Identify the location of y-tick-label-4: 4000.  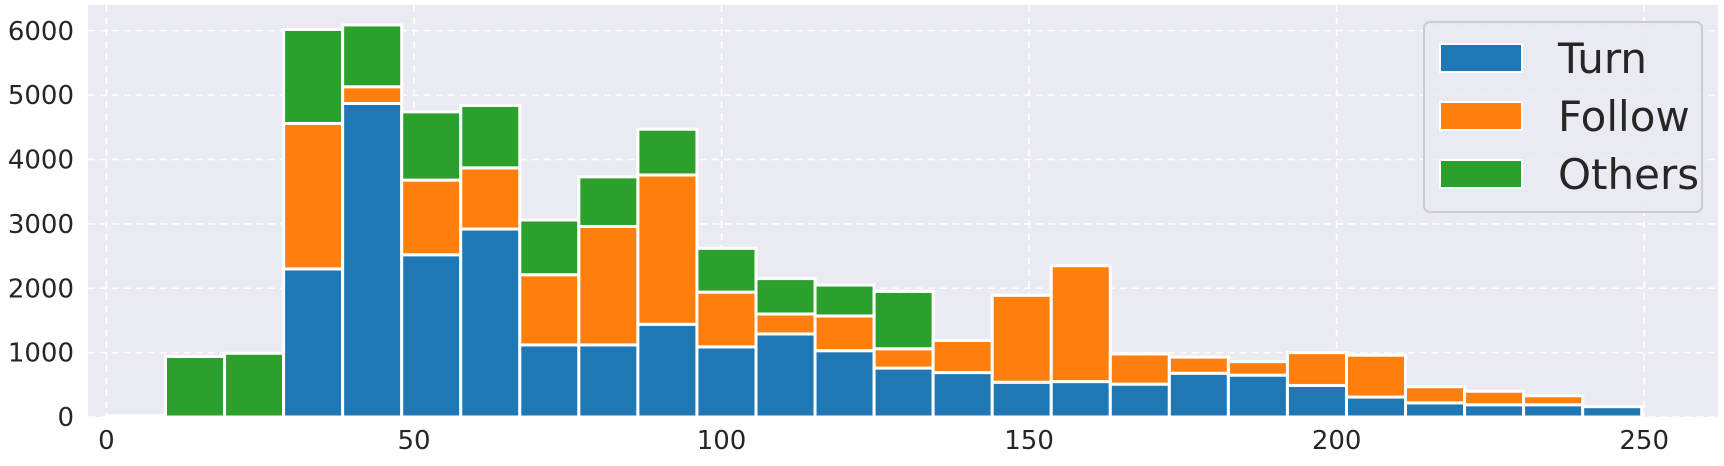
(41, 161).